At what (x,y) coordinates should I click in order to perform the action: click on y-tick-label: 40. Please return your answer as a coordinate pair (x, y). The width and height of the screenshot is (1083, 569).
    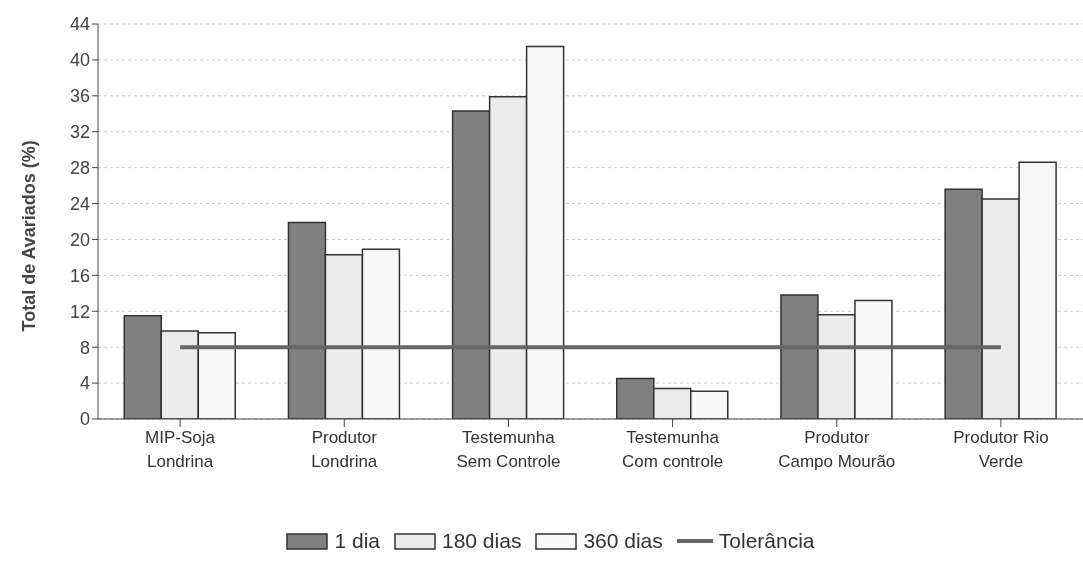
    Looking at the image, I should click on (79, 60).